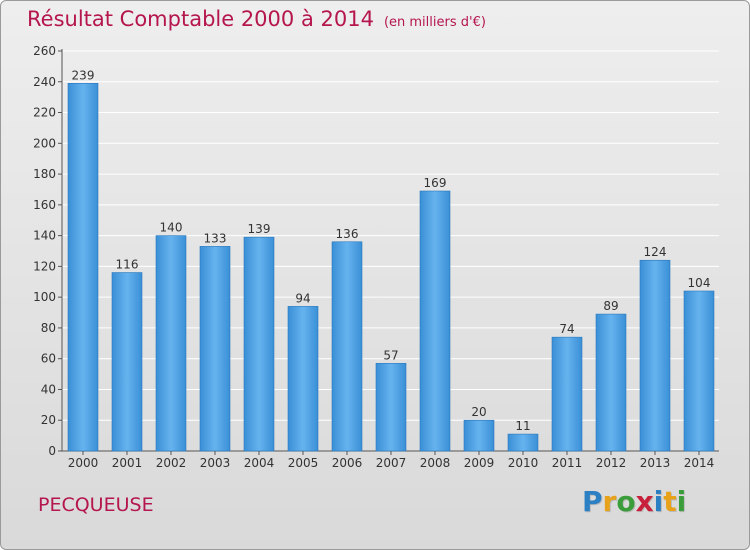 The width and height of the screenshot is (750, 550). What do you see at coordinates (655, 463) in the screenshot?
I see `x-tick-label-2013: 2013` at bounding box center [655, 463].